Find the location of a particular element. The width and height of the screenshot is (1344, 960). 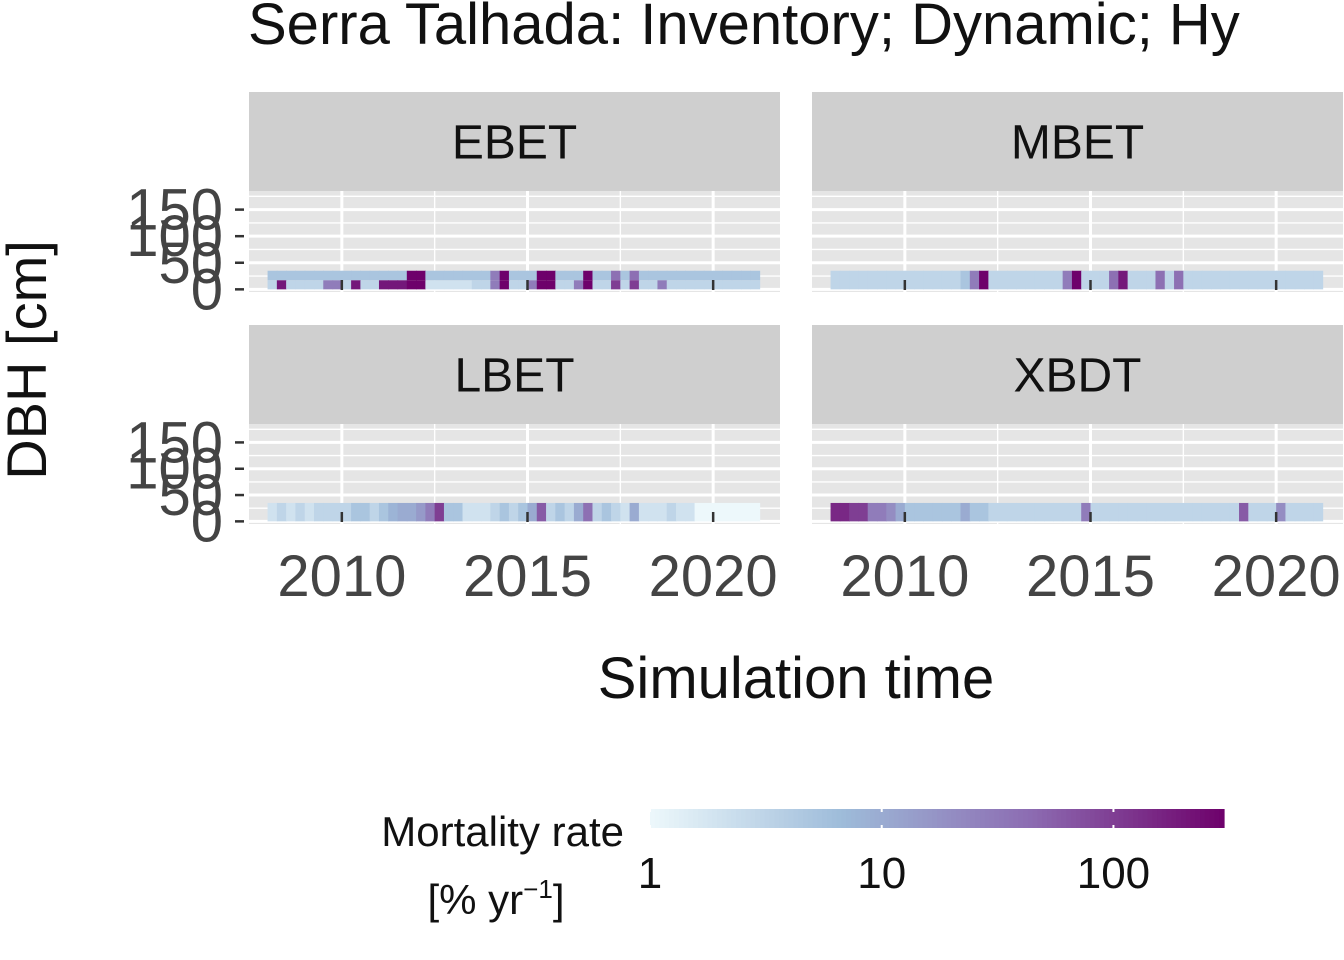

x-tick-label: 2015 is located at coordinates (1090, 576).